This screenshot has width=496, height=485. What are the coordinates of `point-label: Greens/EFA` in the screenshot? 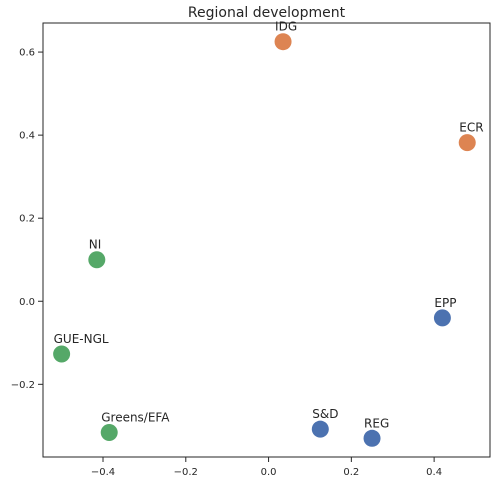 It's located at (135, 417).